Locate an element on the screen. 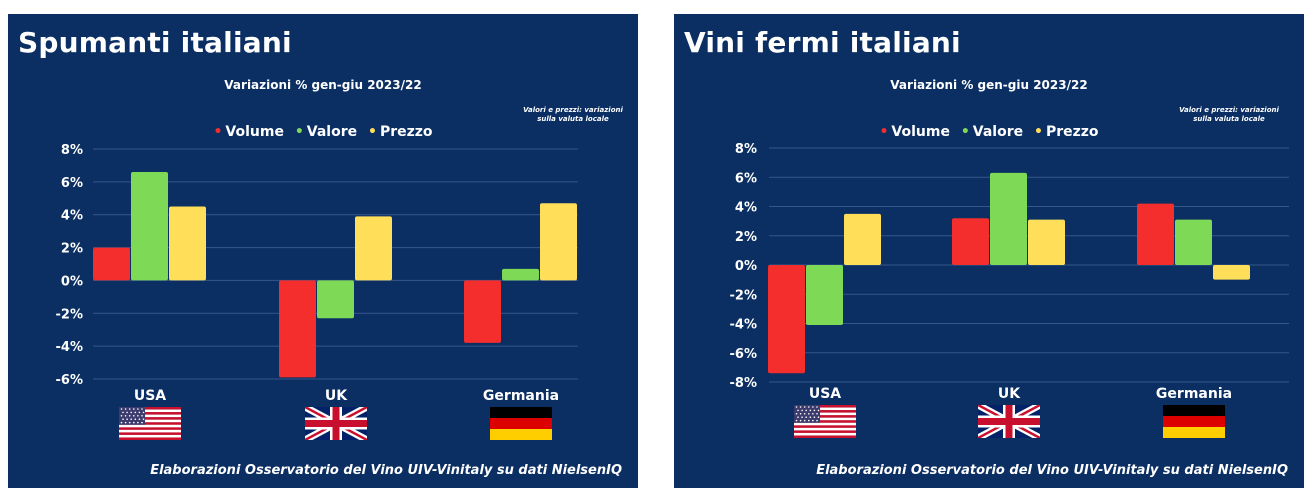  panel-title: Spumanti italiani is located at coordinates (155, 42).